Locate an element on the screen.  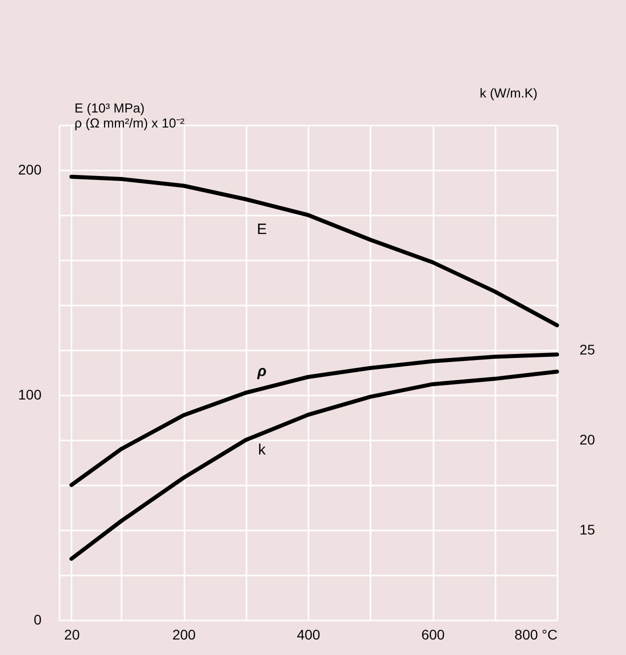
y2-tick-label: 25 is located at coordinates (588, 350).